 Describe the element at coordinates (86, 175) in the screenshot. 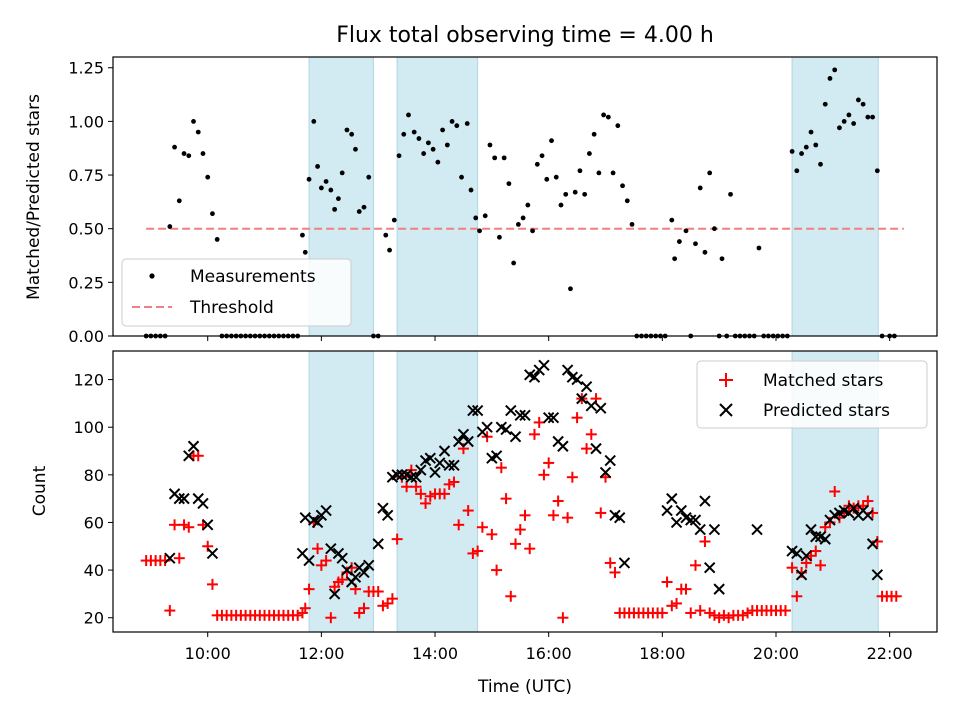

I see `y-tick-label: 0.75` at that location.